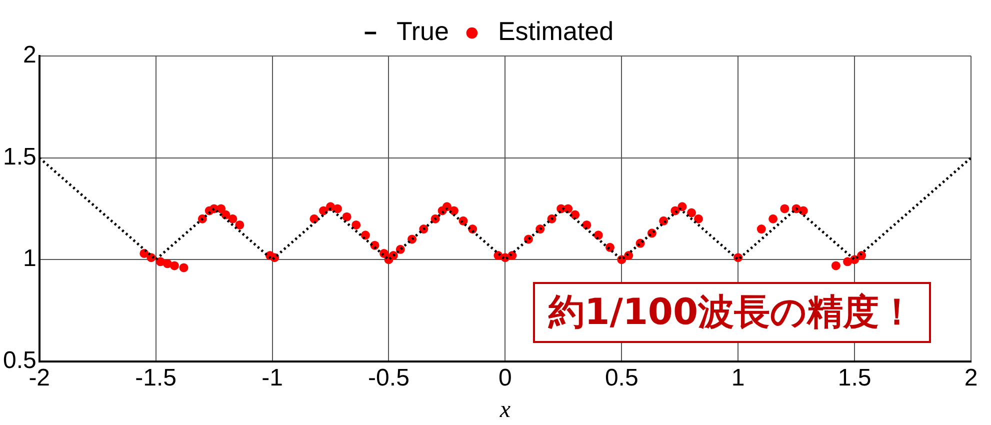  I want to click on legend-label: Estimated, so click(556, 31).